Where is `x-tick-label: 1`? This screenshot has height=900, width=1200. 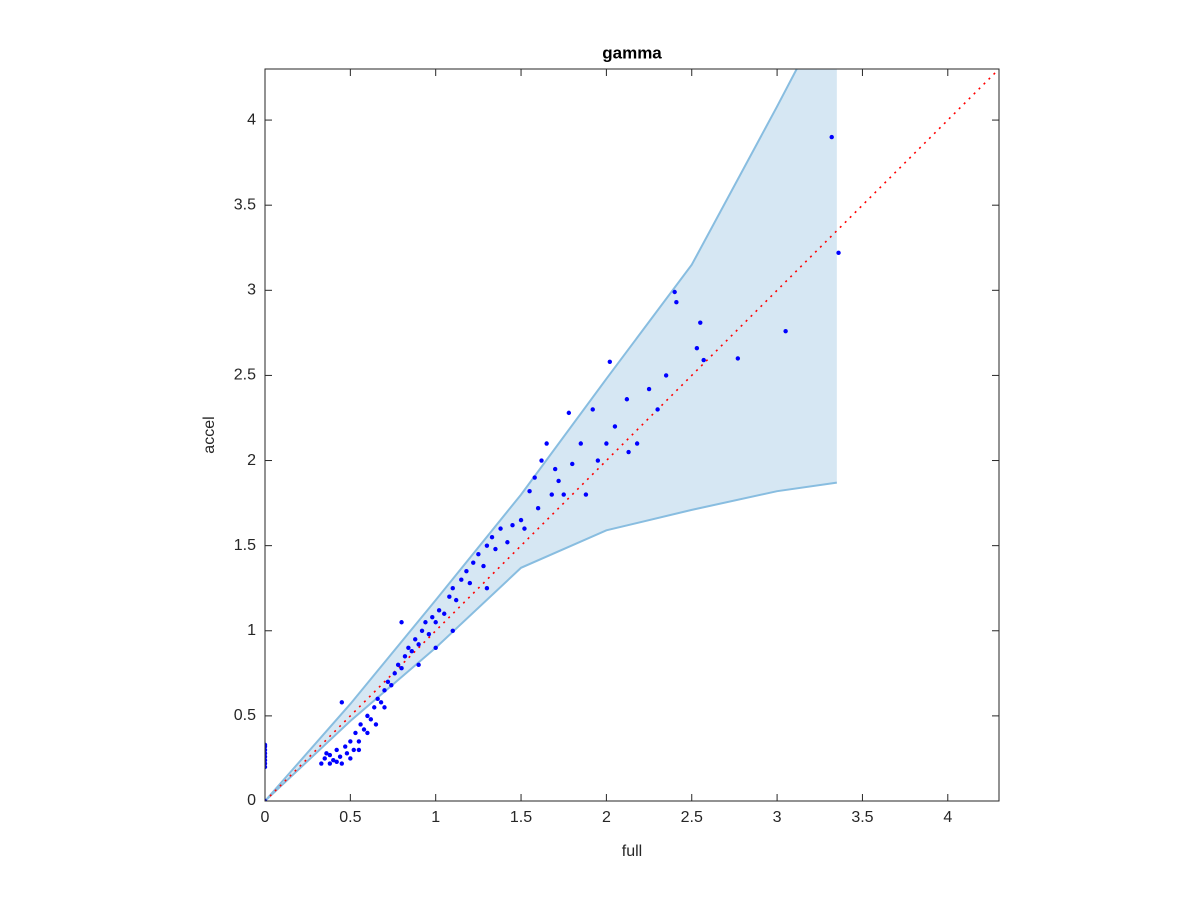
x-tick-label: 1 is located at coordinates (435, 817).